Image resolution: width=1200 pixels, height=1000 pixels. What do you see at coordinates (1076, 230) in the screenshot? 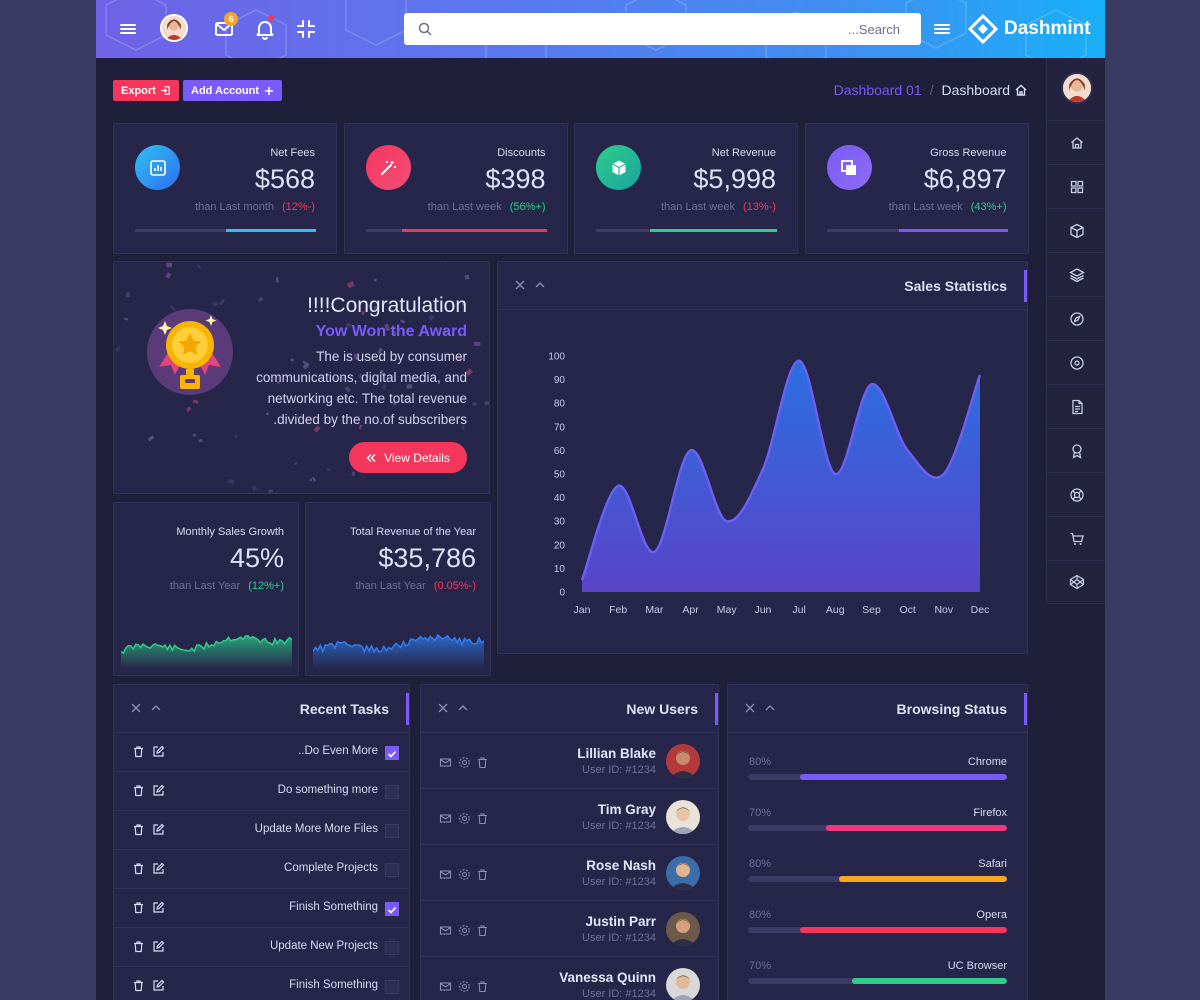
I see `sidebar-item-components` at bounding box center [1076, 230].